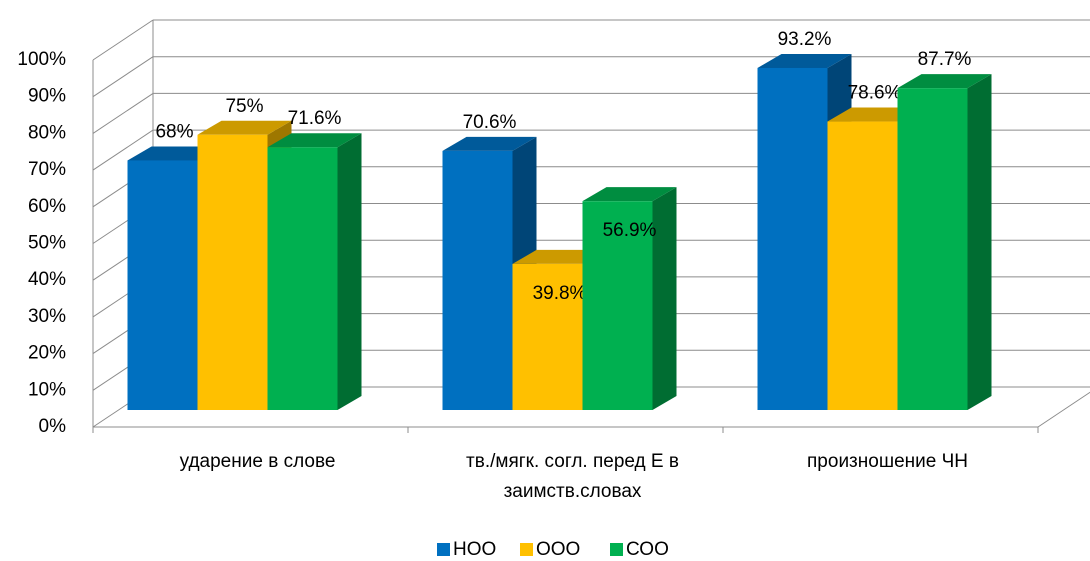 The width and height of the screenshot is (1090, 561). I want to click on y-tick-label: 40%, so click(47, 279).